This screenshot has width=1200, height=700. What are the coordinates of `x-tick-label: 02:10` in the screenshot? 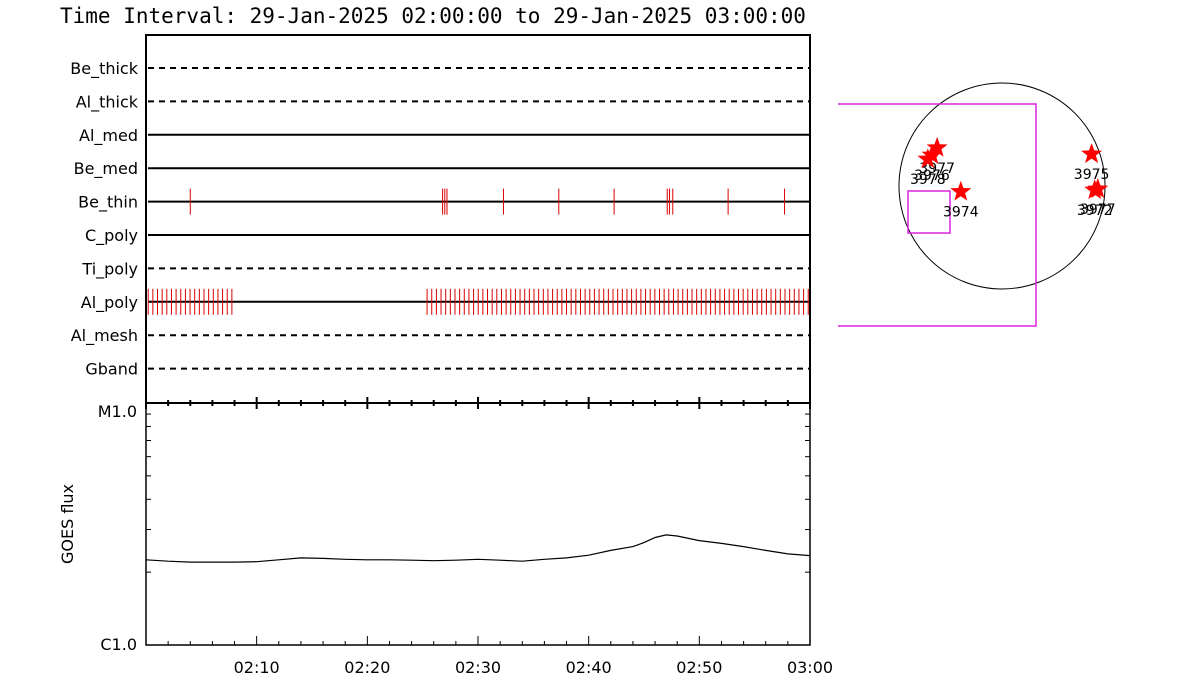 It's located at (257, 667).